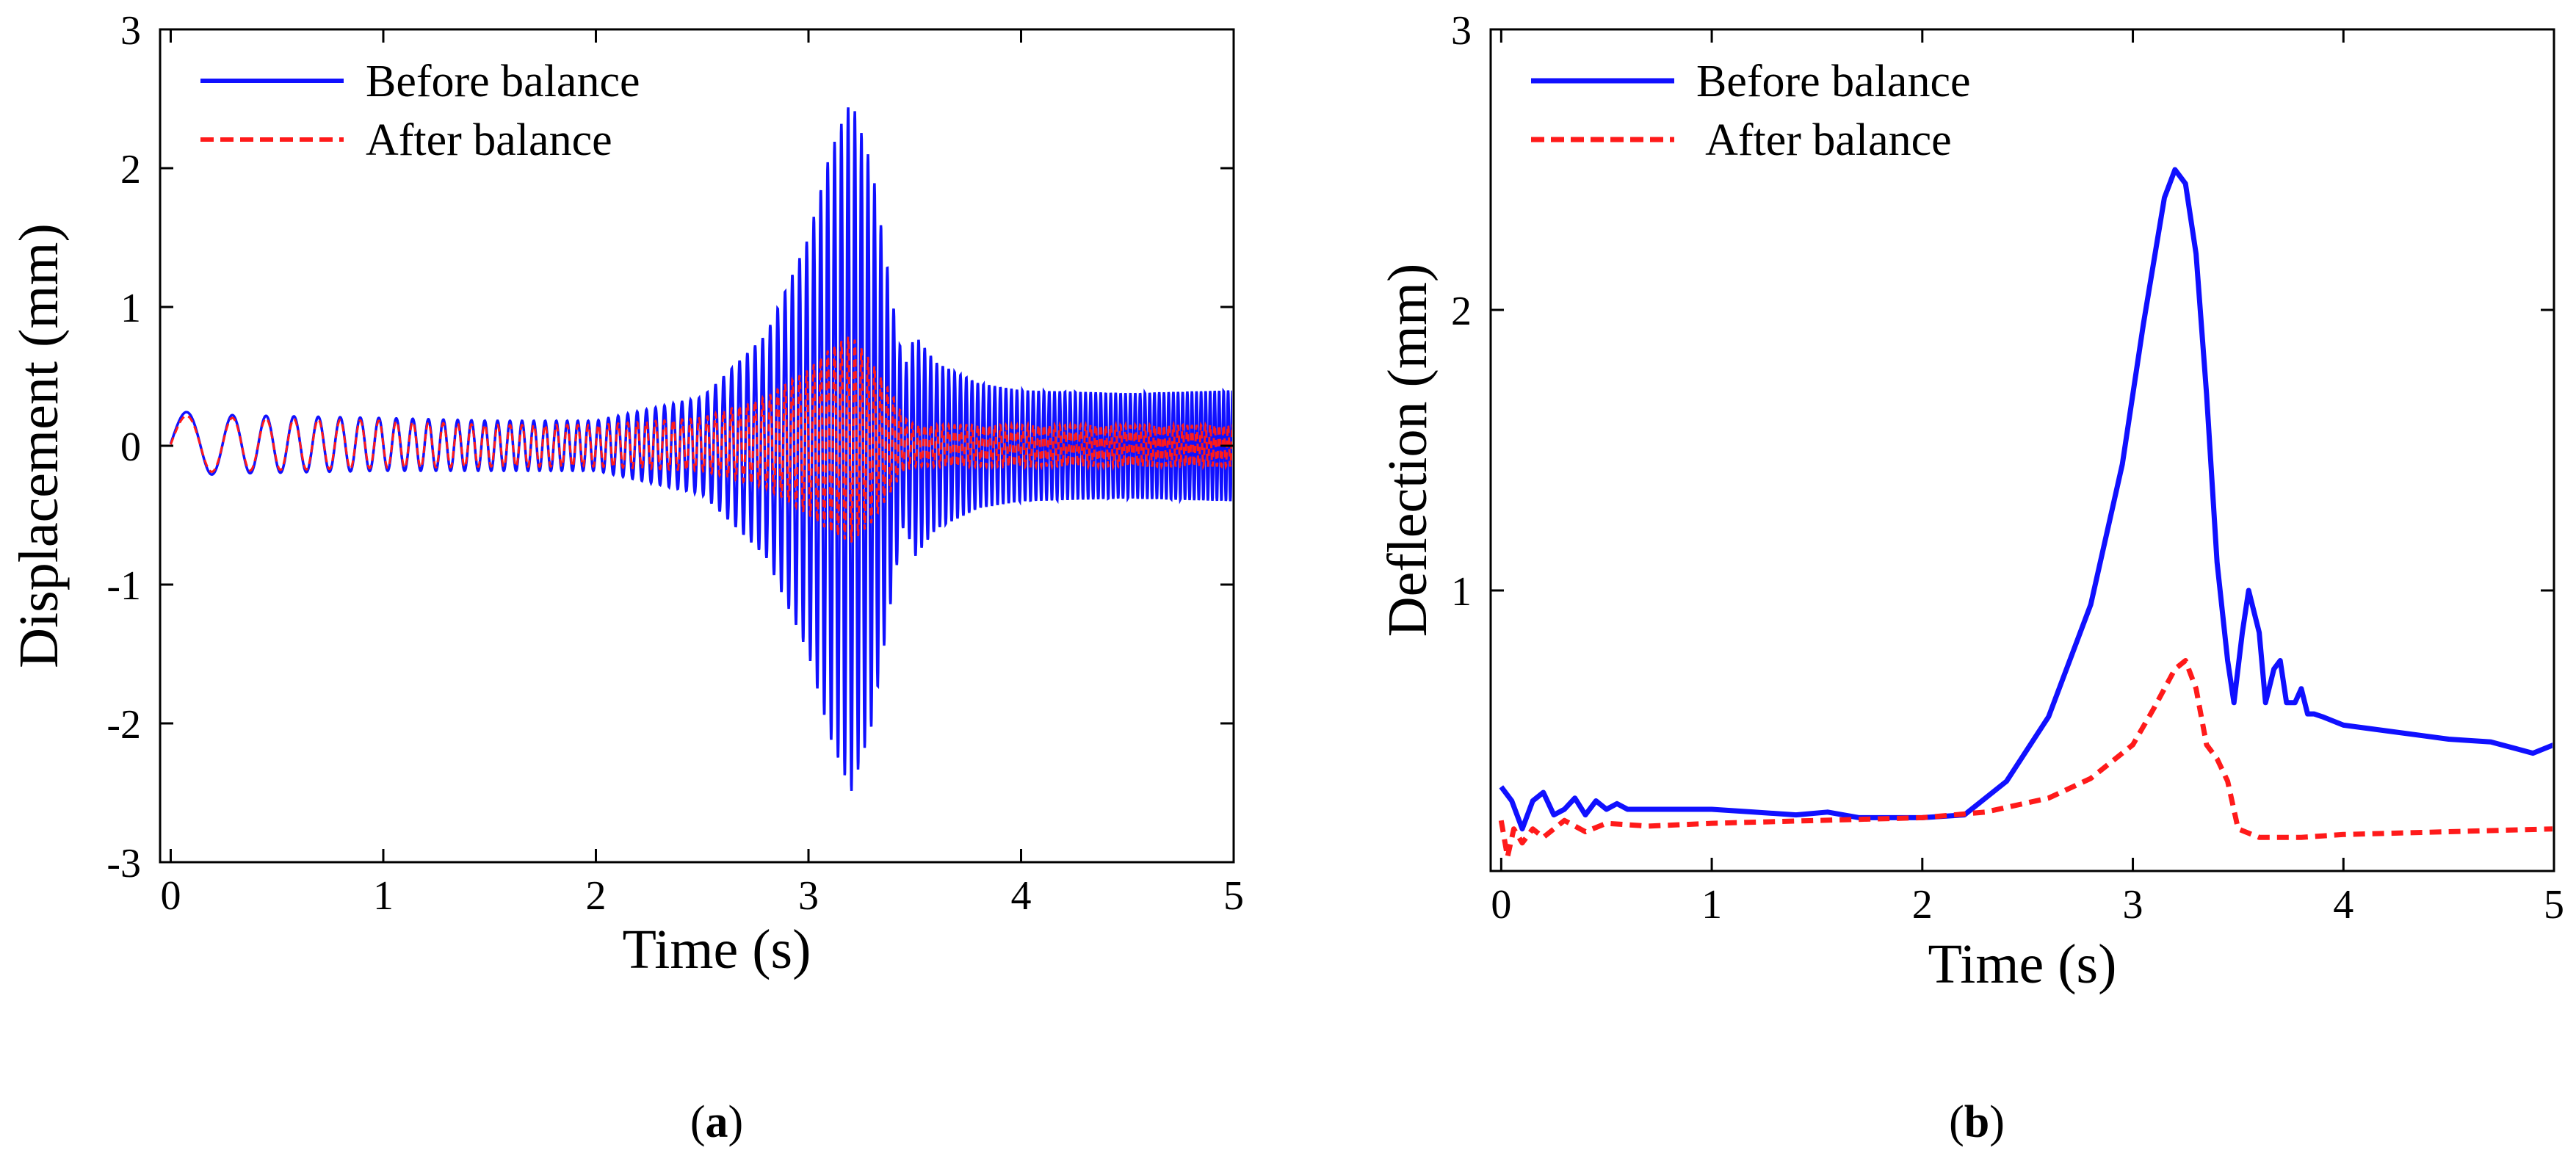 The height and width of the screenshot is (1153, 2576). Describe the element at coordinates (736, 1122) in the screenshot. I see `panel-a-label-close: )` at that location.